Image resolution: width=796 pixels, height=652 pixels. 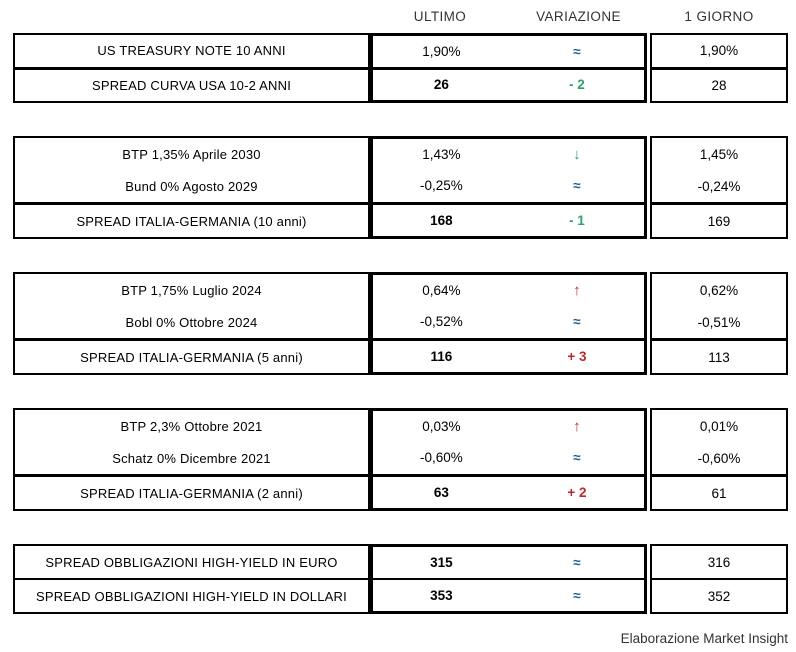 What do you see at coordinates (441, 492) in the screenshot?
I see `ultimo-value: 63` at bounding box center [441, 492].